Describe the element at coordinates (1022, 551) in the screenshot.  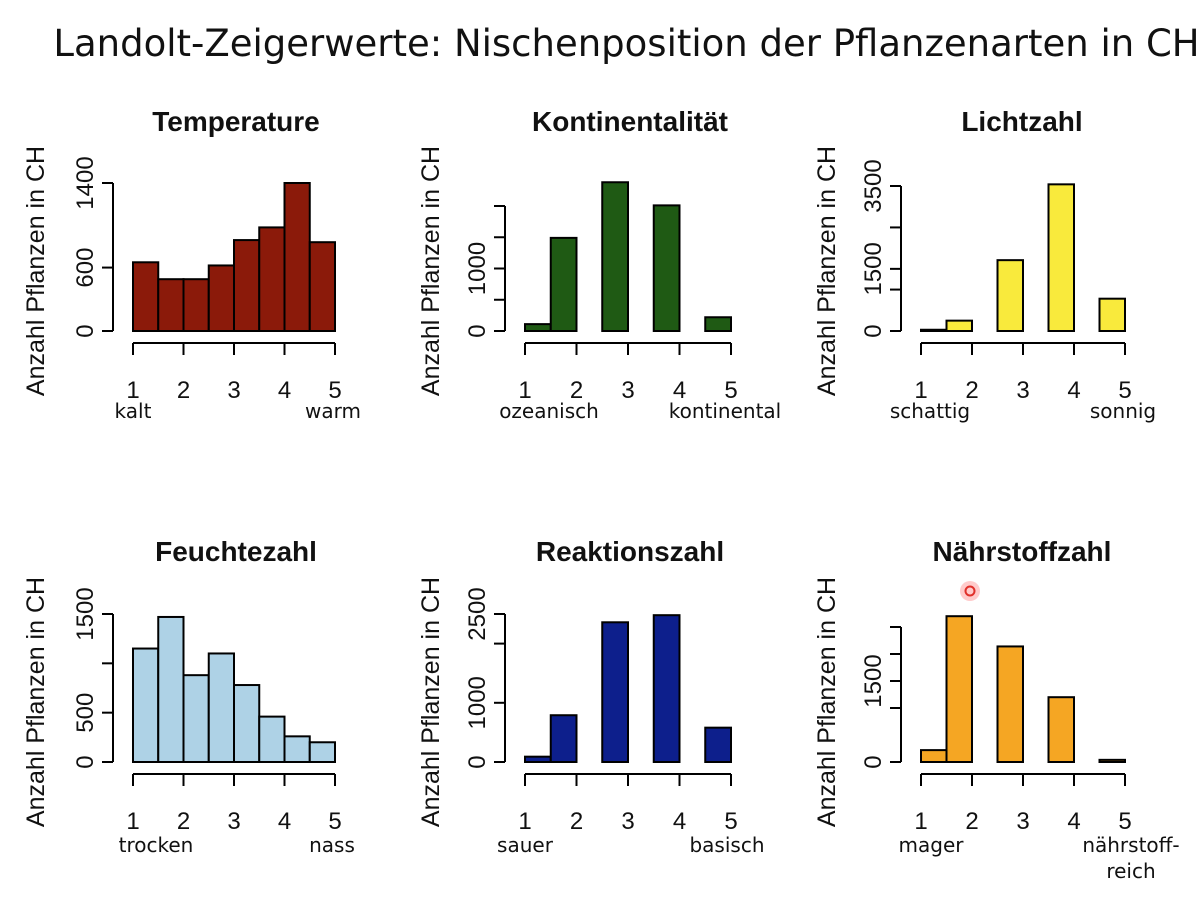
I see `chart-title: Nährstoffzahl` at that location.